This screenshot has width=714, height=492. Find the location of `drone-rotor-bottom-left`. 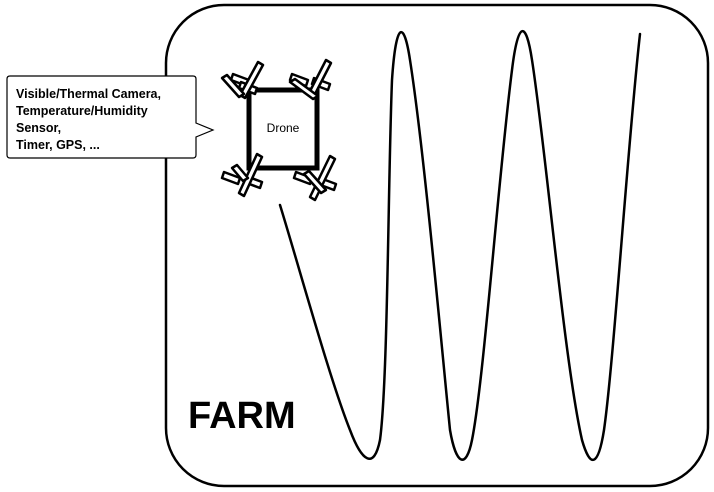

drone-rotor-bottom-left is located at coordinates (242, 175).